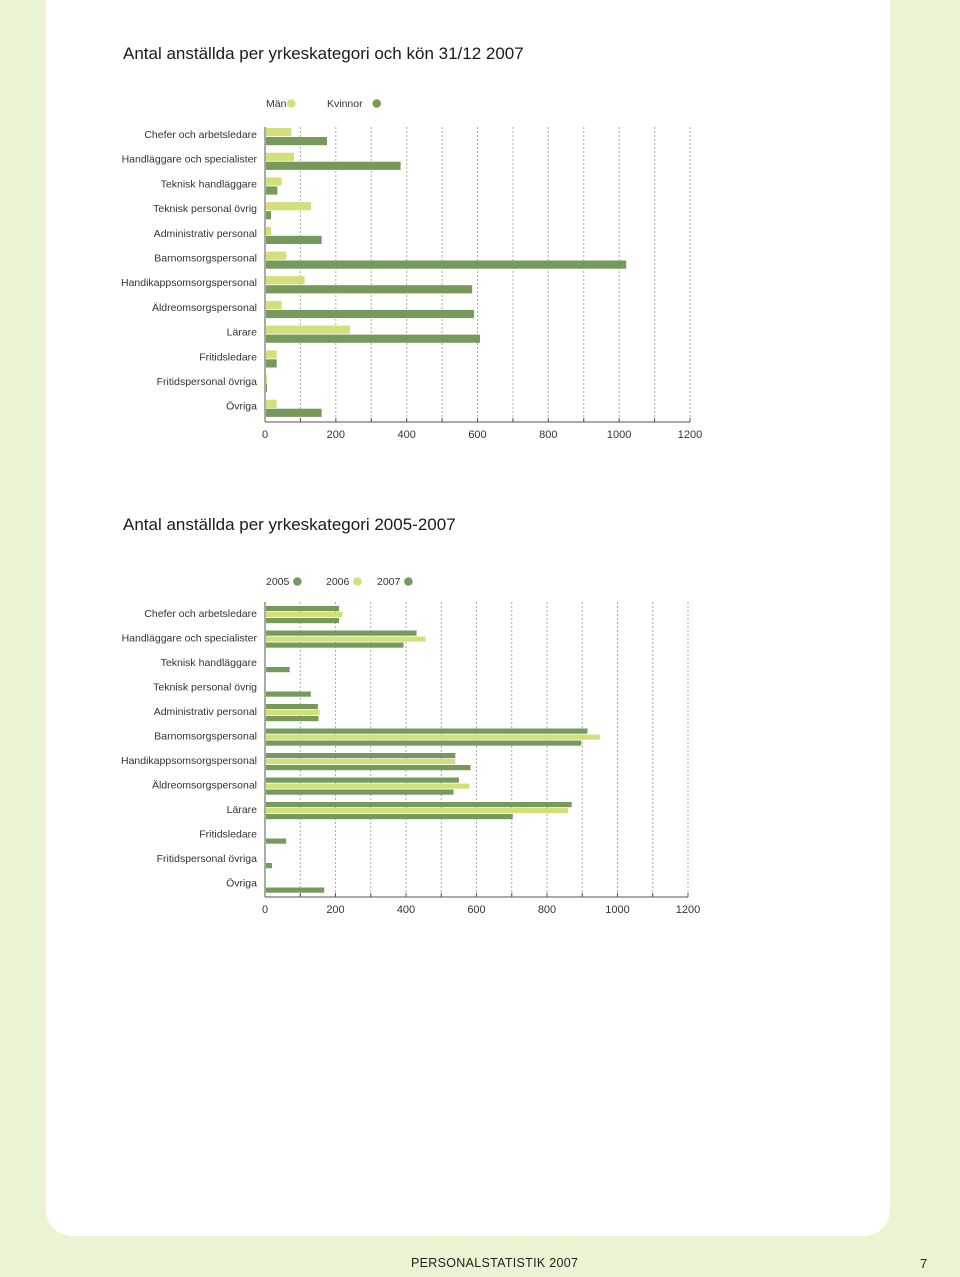  What do you see at coordinates (924, 1263) in the screenshot?
I see `footer-page-number: 7` at bounding box center [924, 1263].